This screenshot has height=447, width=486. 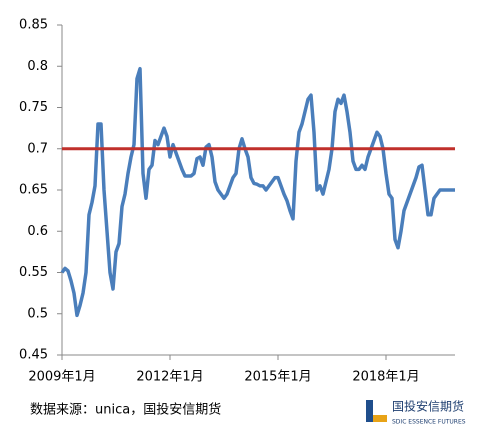 What do you see at coordinates (277, 377) in the screenshot?
I see `x-tick-label: 2015年1月` at bounding box center [277, 377].